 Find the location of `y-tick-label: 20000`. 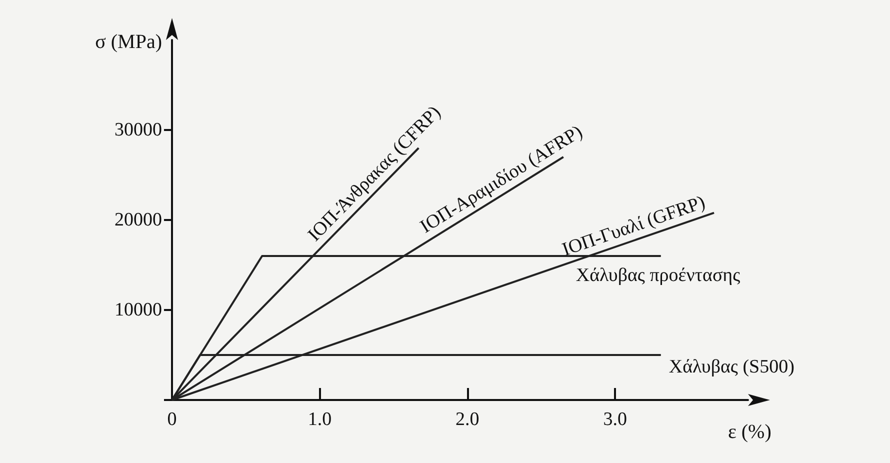

y-tick-label: 20000 is located at coordinates (138, 220).